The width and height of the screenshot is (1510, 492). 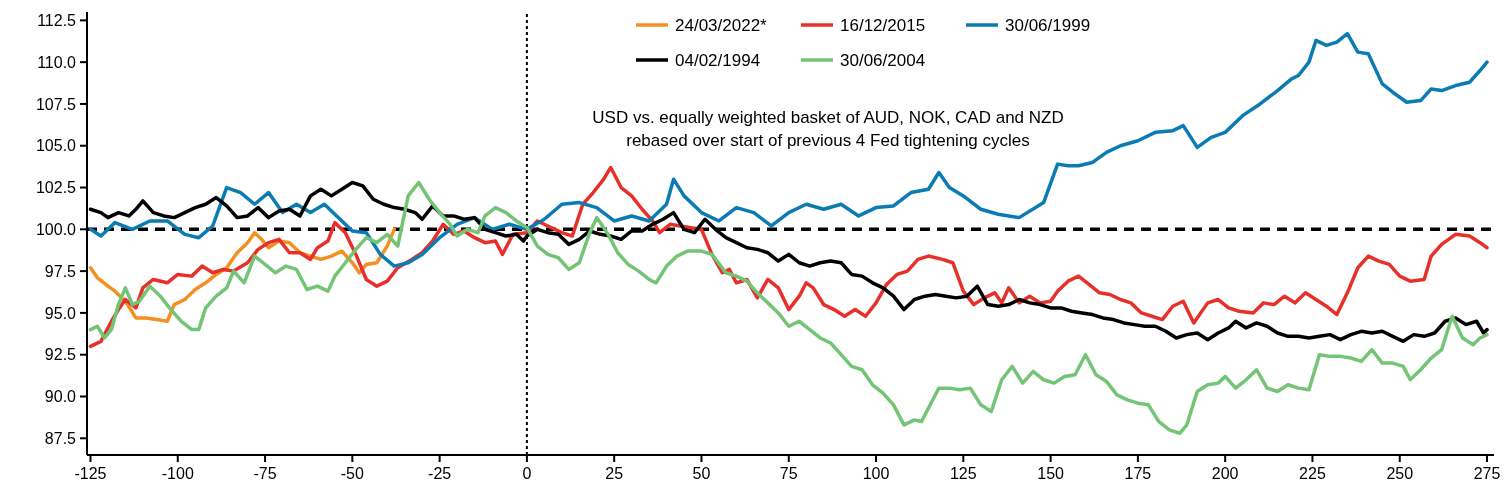 I want to click on y-tick-label: 100.0, so click(x=56, y=229).